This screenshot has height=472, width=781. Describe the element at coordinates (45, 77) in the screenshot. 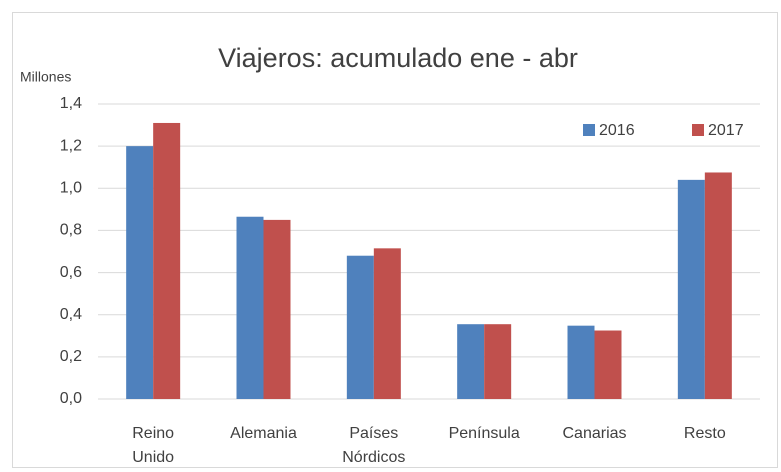

I see `y-axis-label: Millones` at that location.